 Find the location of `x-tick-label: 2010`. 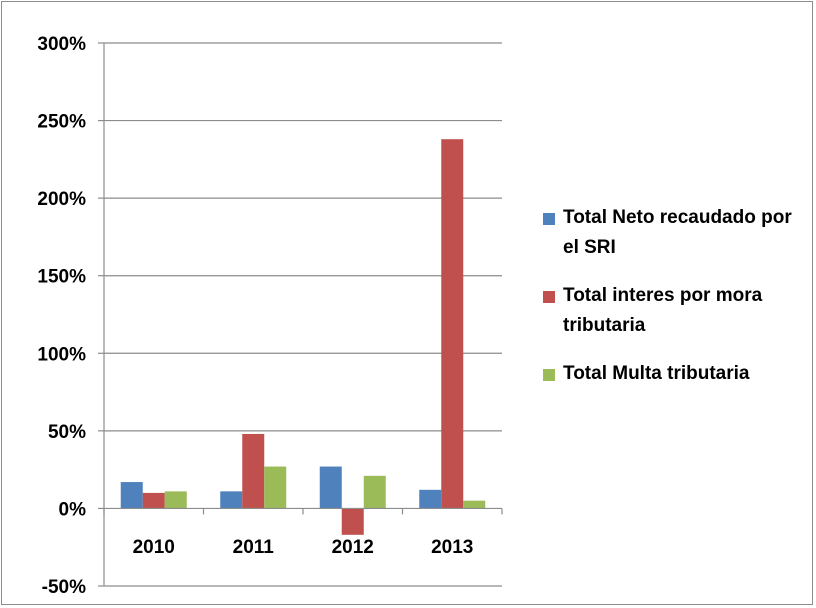

x-tick-label: 2010 is located at coordinates (154, 547).